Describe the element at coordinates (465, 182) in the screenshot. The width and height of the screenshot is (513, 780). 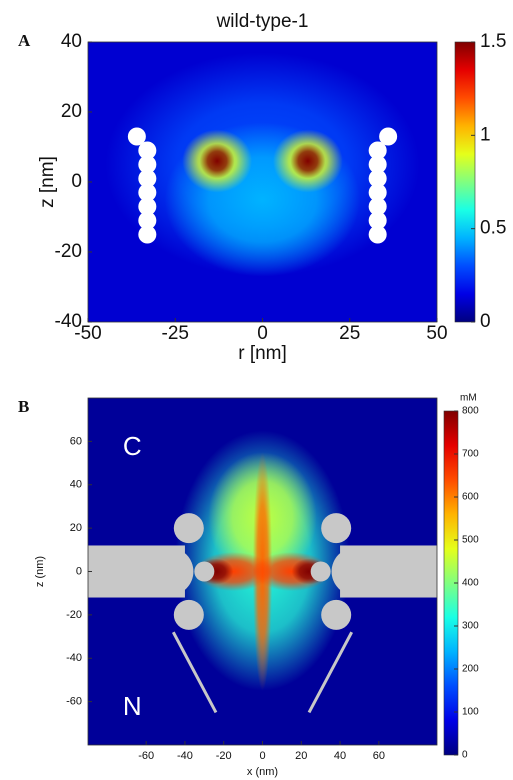
I see `colorbar` at that location.